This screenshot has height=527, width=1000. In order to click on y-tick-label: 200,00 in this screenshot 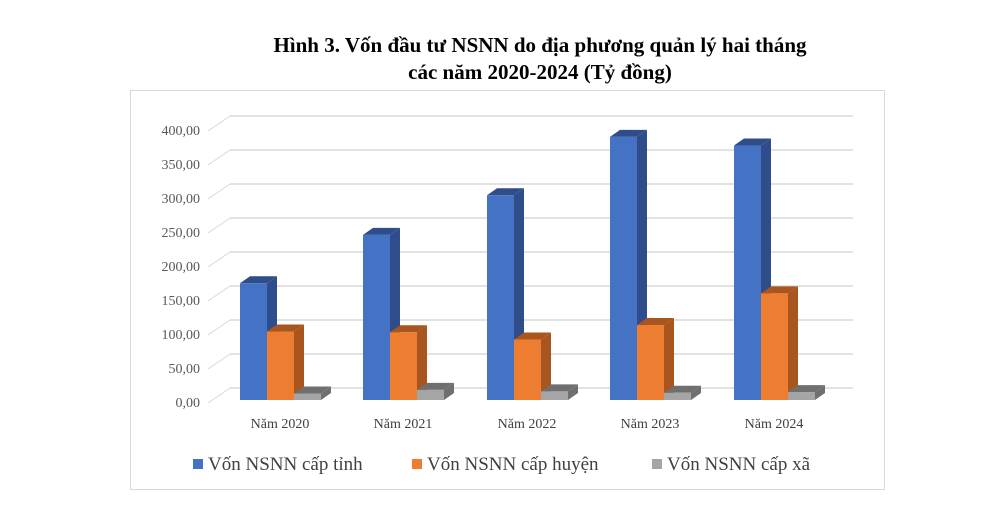, I will do `click(181, 267)`.